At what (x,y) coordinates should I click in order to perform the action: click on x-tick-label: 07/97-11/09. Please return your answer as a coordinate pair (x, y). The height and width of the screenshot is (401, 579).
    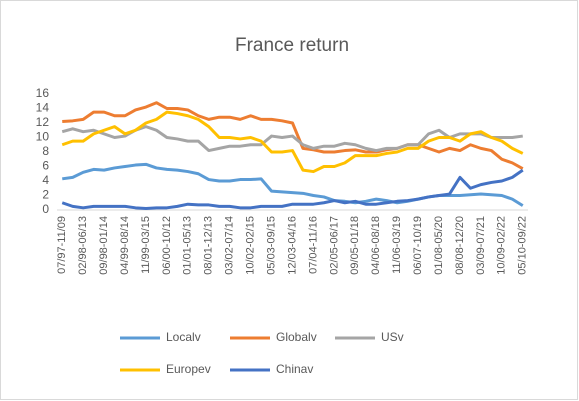
    Looking at the image, I should click on (62, 245).